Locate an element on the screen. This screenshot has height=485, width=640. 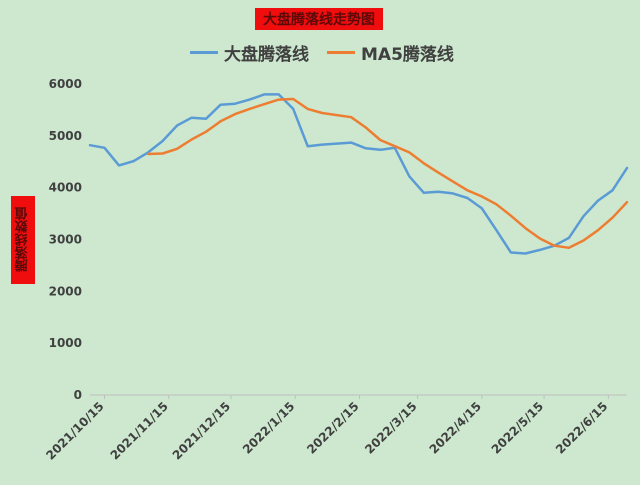
legend-label-series-2: MA5腾落线 is located at coordinates (407, 55).